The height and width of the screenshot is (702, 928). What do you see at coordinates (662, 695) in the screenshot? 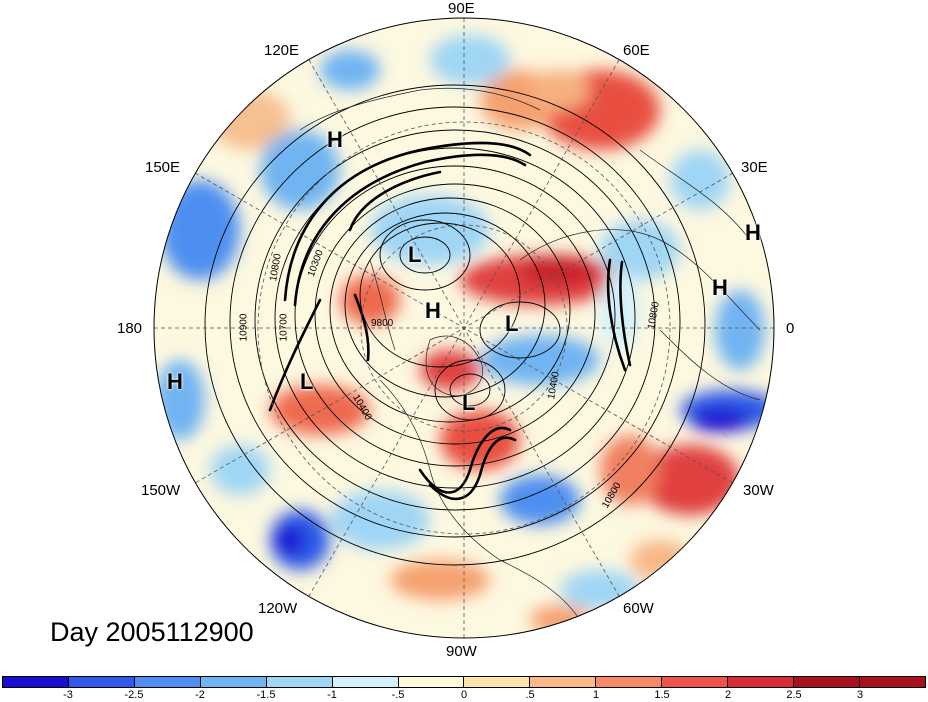
I see `colorbar-tick-label: 1.5` at bounding box center [662, 695].